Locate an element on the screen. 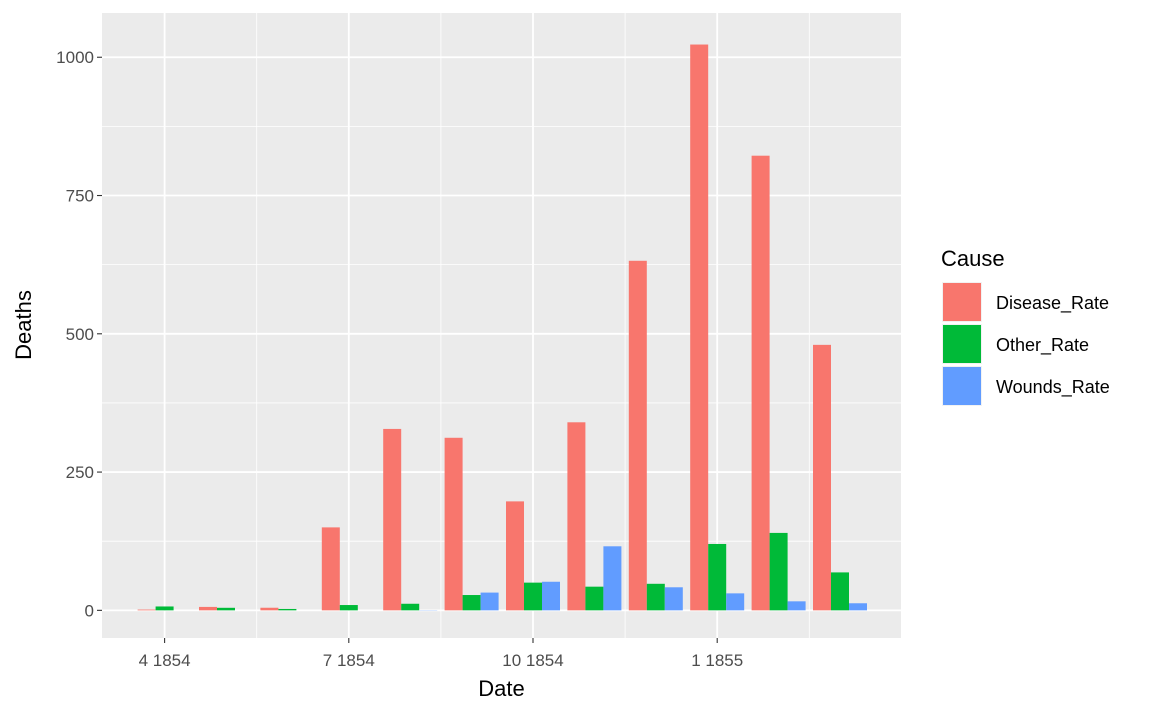  y-tick-label: 0 is located at coordinates (89, 610).